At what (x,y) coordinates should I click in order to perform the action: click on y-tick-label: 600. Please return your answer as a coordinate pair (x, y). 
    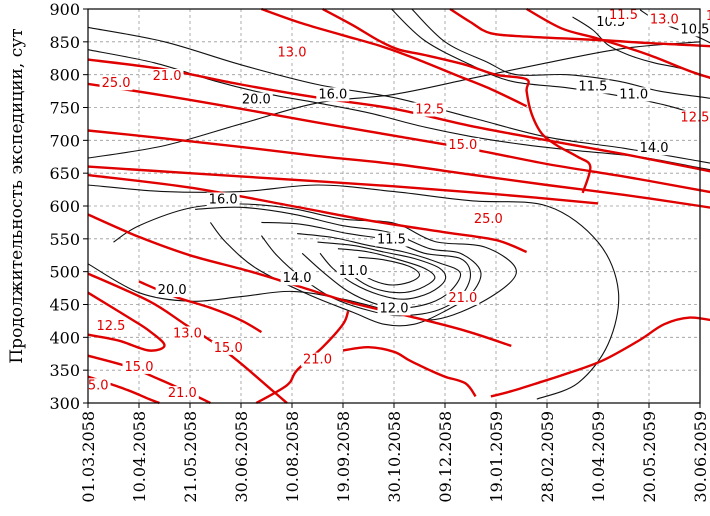
    Looking at the image, I should click on (64, 206).